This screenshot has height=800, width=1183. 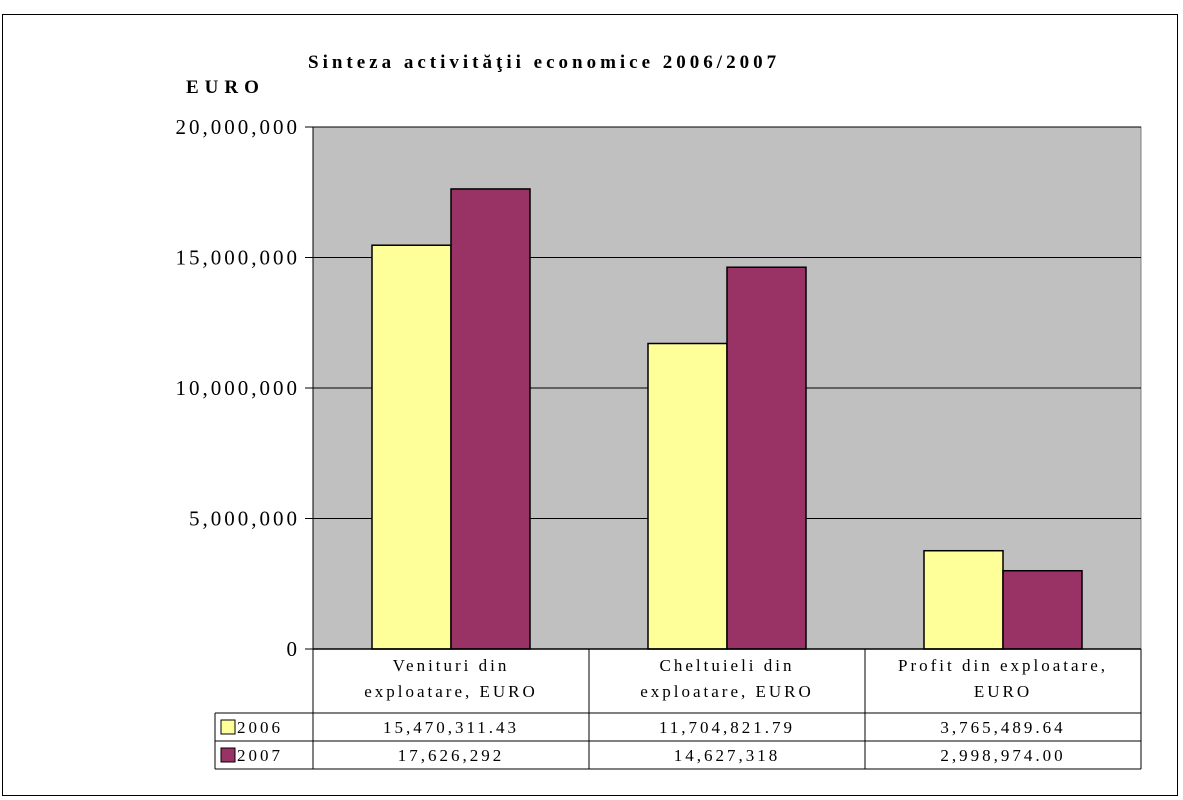 What do you see at coordinates (238, 258) in the screenshot?
I see `y-tick-label: 15,000,000` at bounding box center [238, 258].